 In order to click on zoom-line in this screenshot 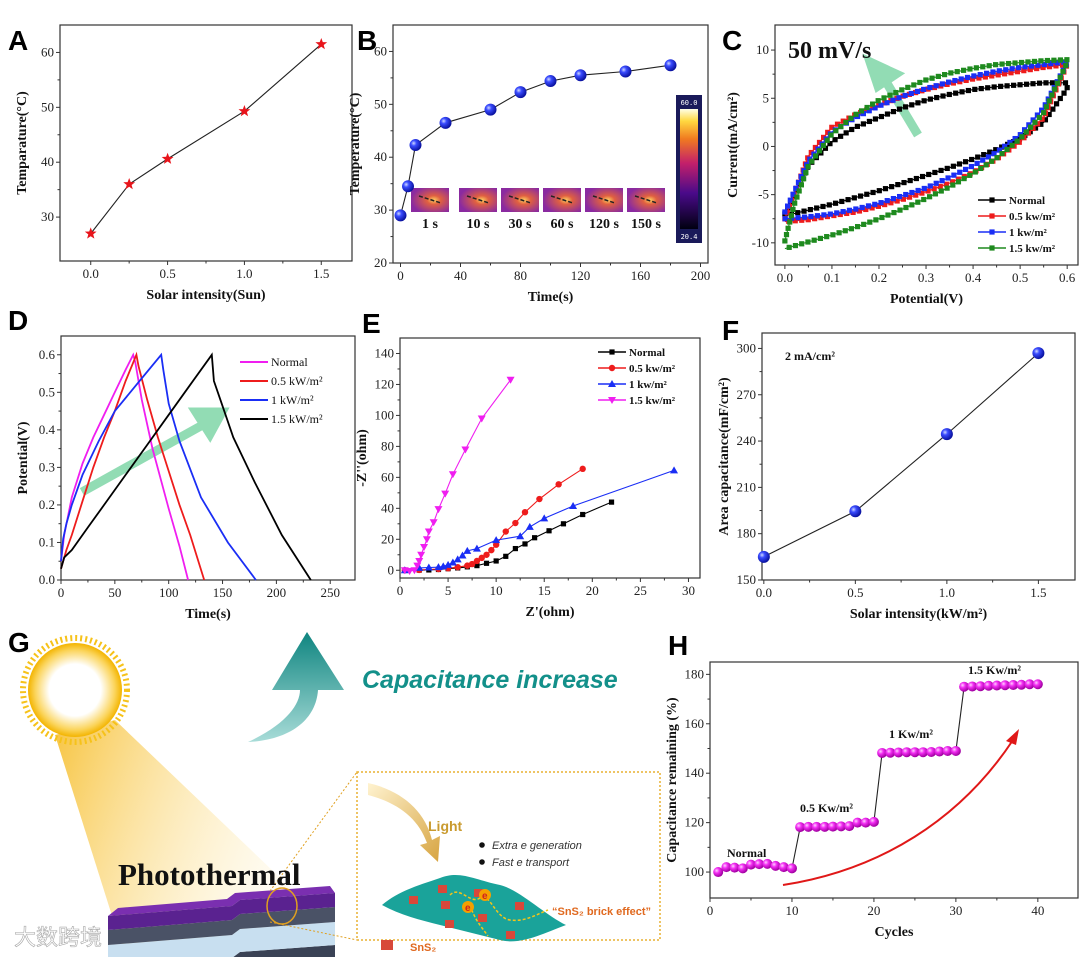, I will do `click(313, 931)`.